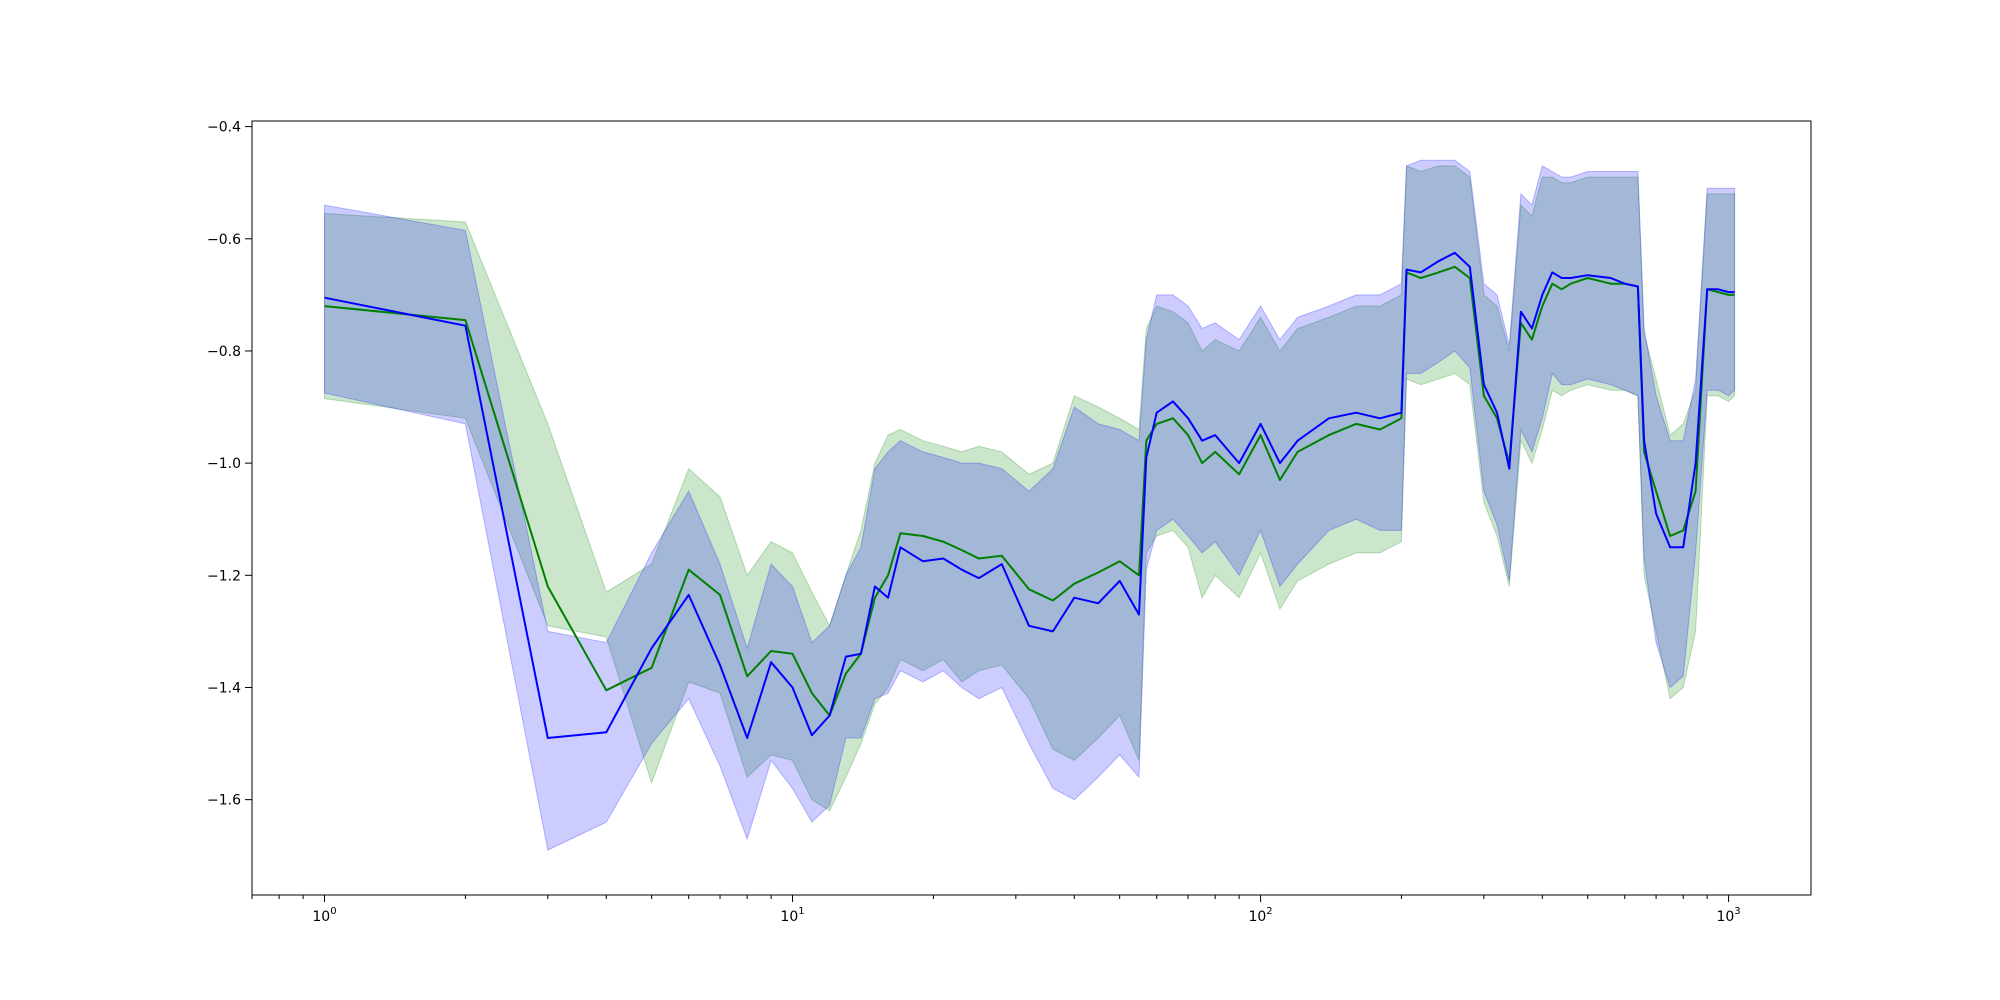 The image size is (2000, 1000). I want to click on x-tick-label: 10³, so click(1728, 915).